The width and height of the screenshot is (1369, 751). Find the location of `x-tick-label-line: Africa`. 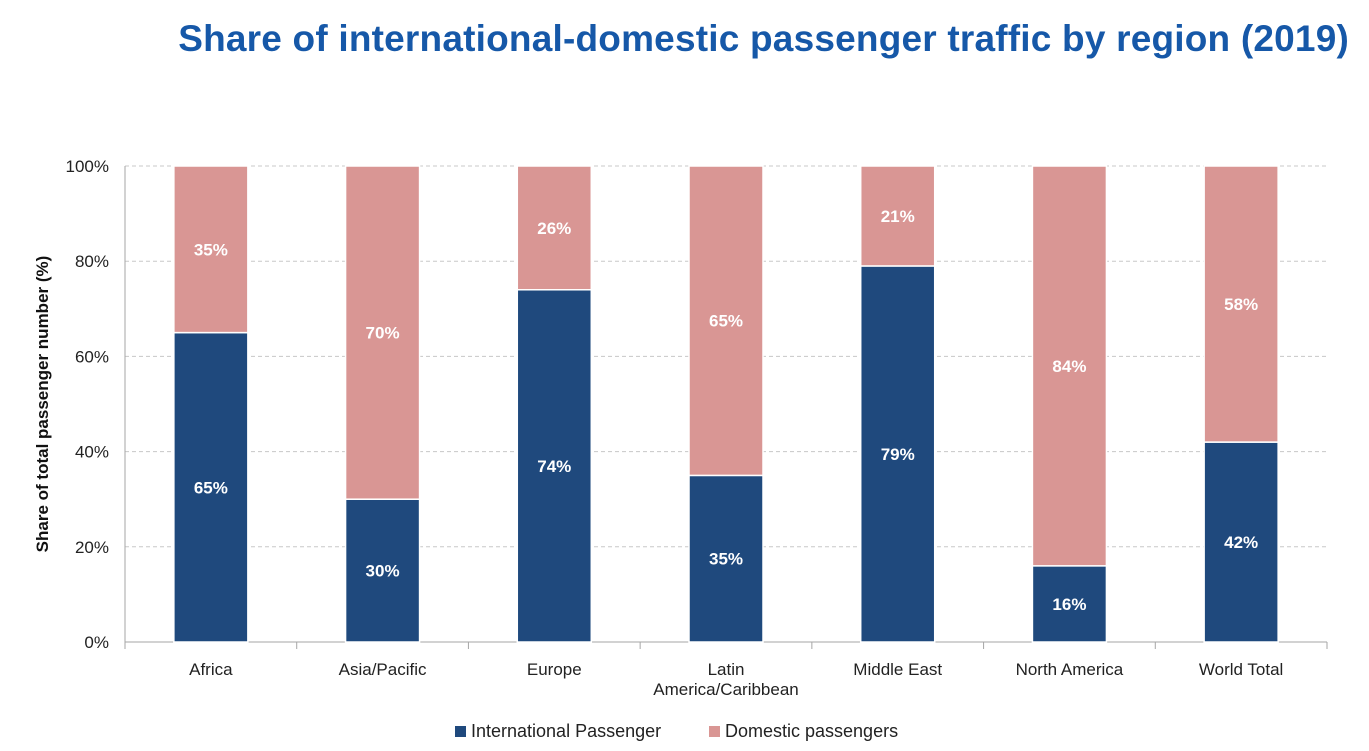

x-tick-label-line: Africa is located at coordinates (211, 669).